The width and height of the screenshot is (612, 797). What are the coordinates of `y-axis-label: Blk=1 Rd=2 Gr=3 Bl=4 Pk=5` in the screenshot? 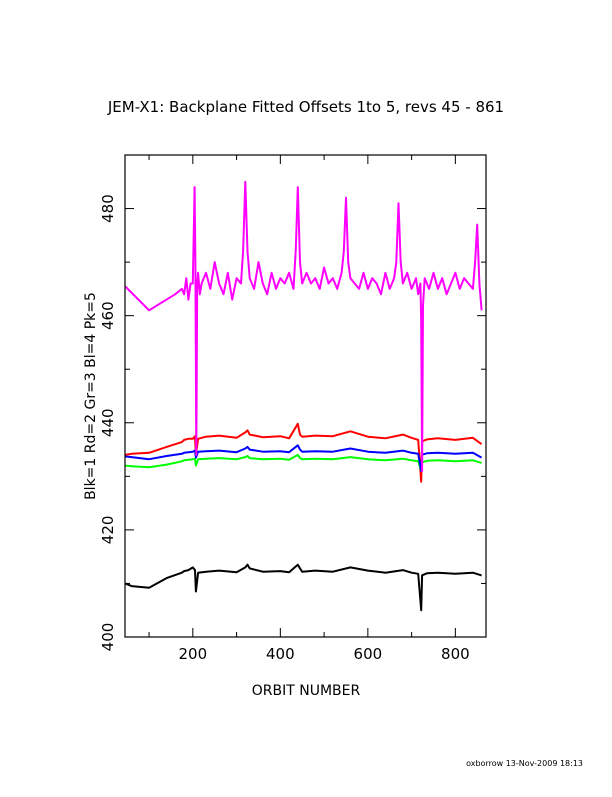 It's located at (91, 396).